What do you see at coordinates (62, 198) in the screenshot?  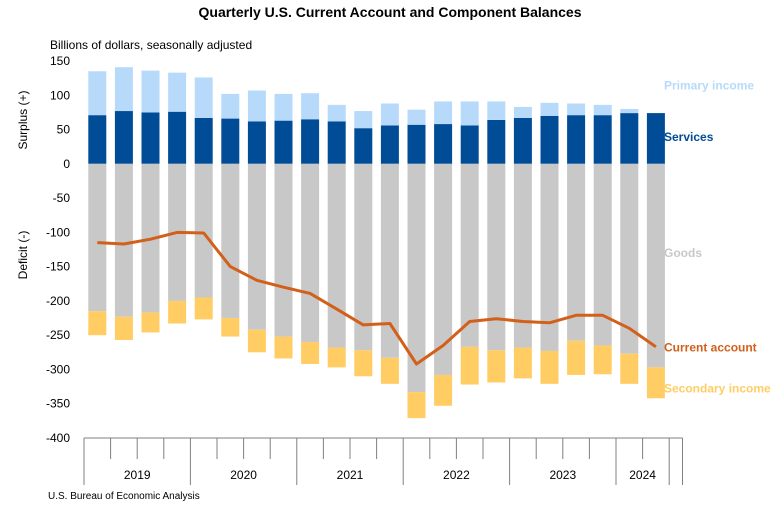 I see `y-tick-label: -50` at bounding box center [62, 198].